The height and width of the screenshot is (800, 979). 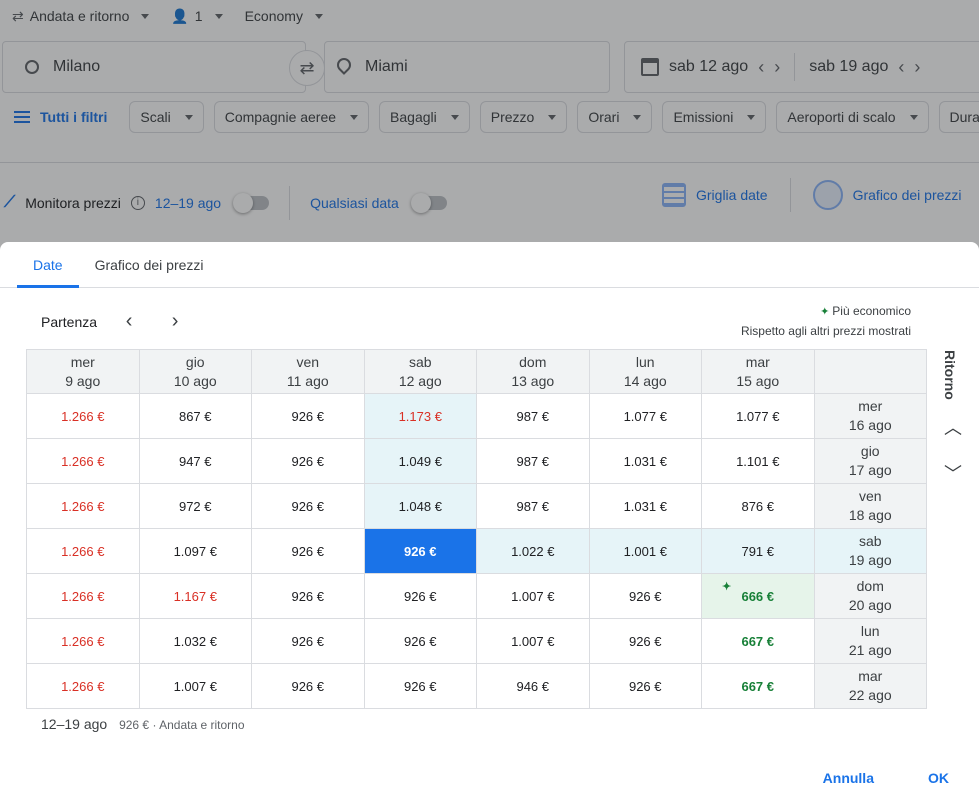 I want to click on date-field: sab 12 ago ‹ › sab 19 ago ‹ ›, so click(x=801, y=67).